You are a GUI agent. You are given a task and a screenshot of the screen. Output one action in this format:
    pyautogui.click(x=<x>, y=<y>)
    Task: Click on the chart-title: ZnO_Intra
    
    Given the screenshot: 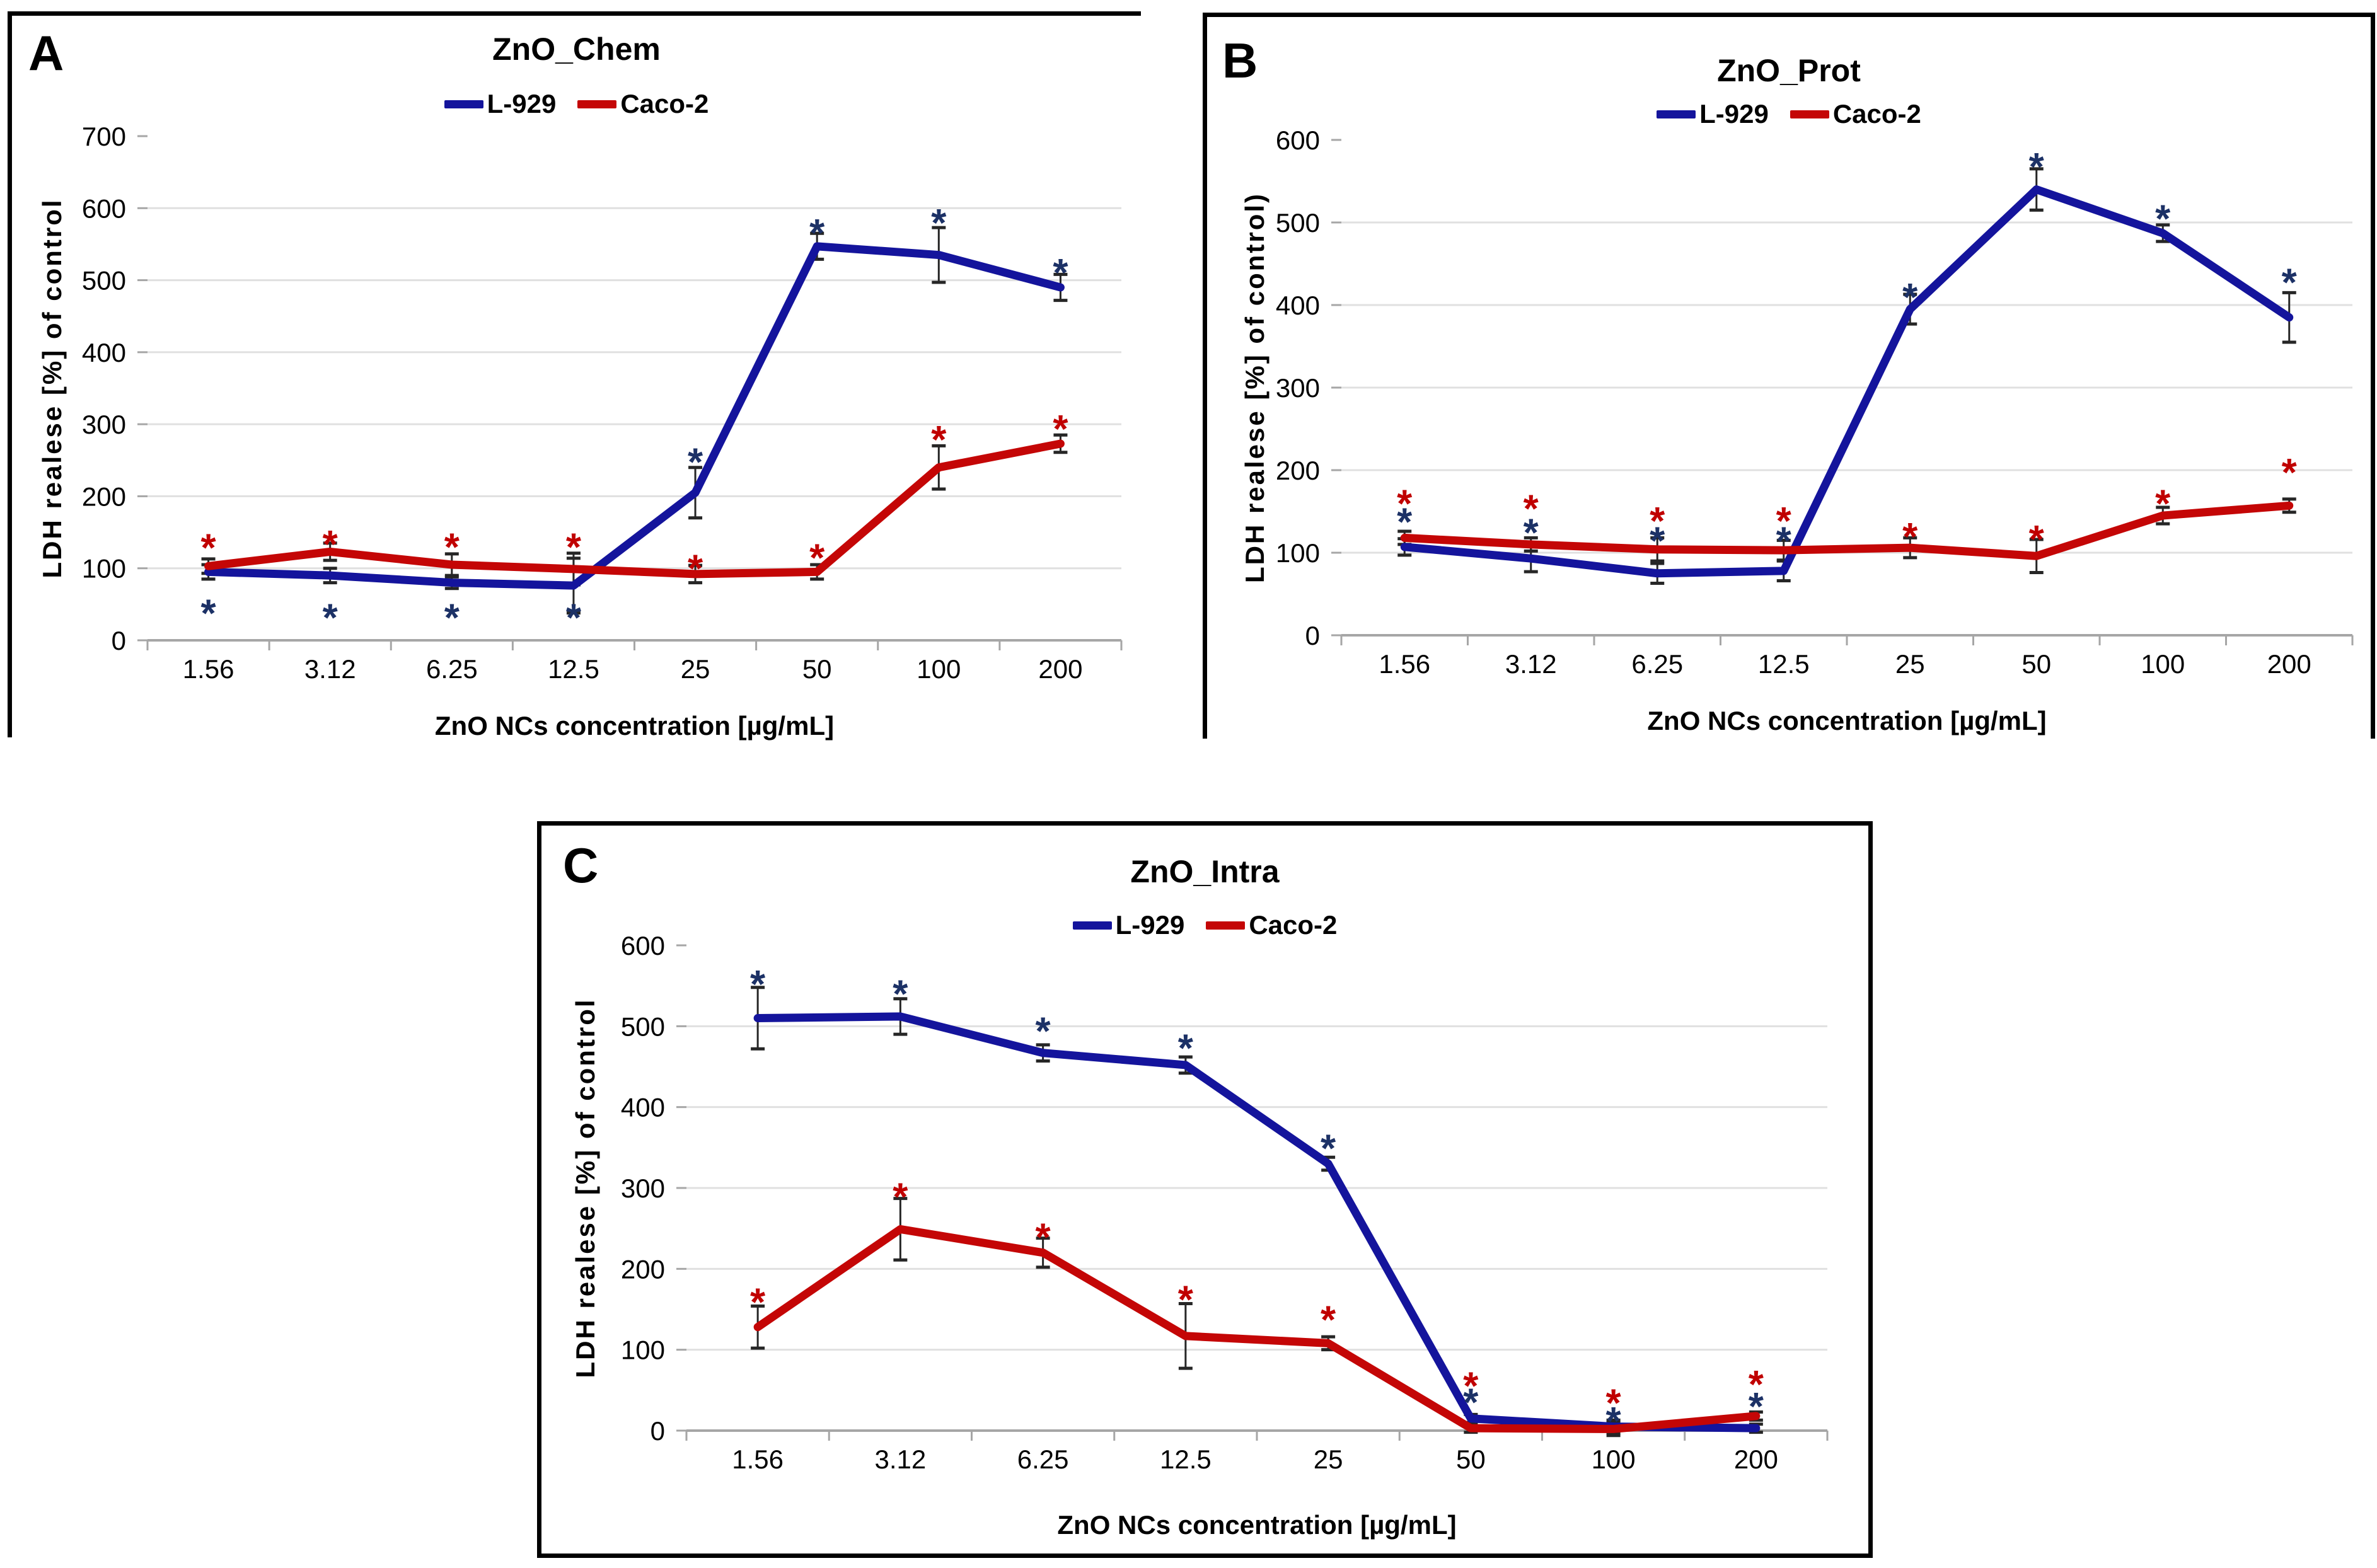 What is the action you would take?
    pyautogui.click(x=1205, y=872)
    